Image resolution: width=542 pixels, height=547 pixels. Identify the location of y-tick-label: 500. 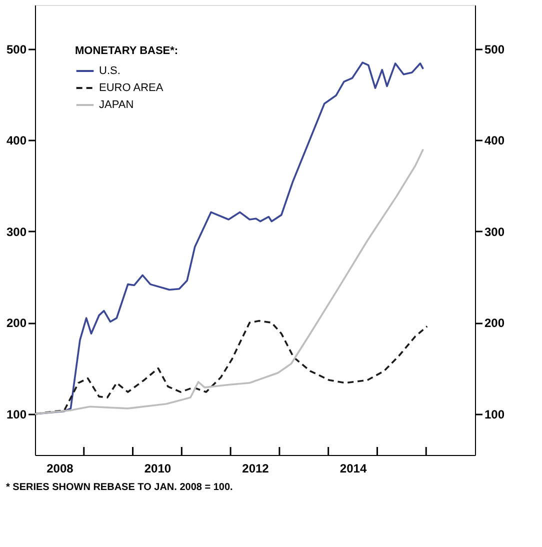
(16, 49).